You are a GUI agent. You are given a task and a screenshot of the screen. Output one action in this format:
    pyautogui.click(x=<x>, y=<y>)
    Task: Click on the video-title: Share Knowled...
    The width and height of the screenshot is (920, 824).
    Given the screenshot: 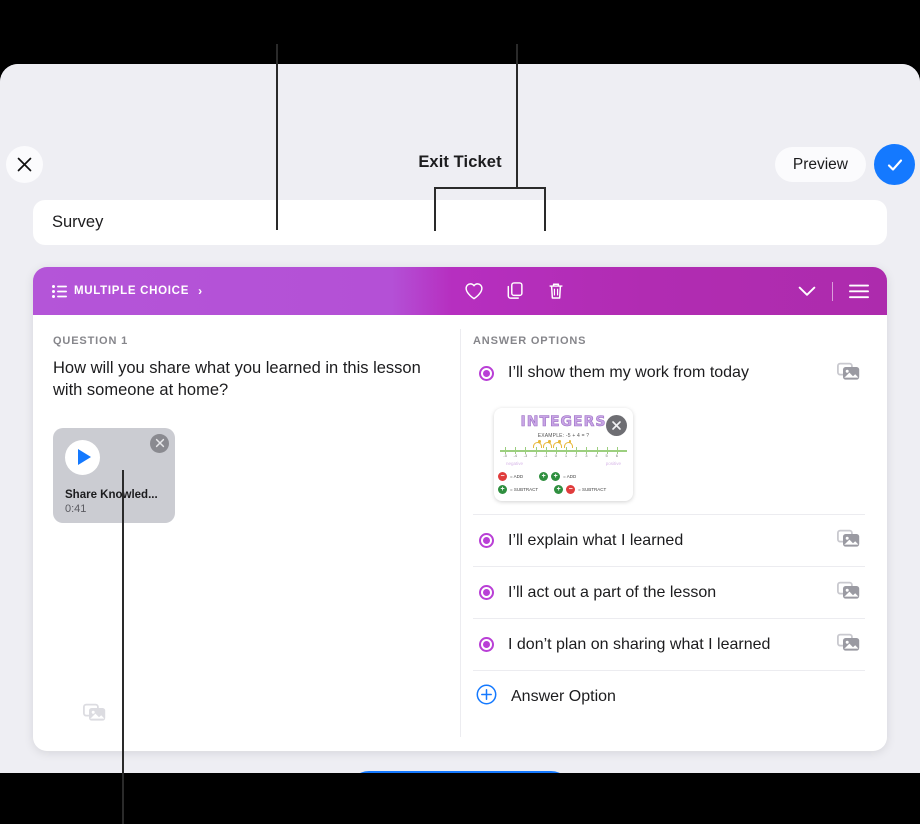 What is the action you would take?
    pyautogui.click(x=111, y=494)
    